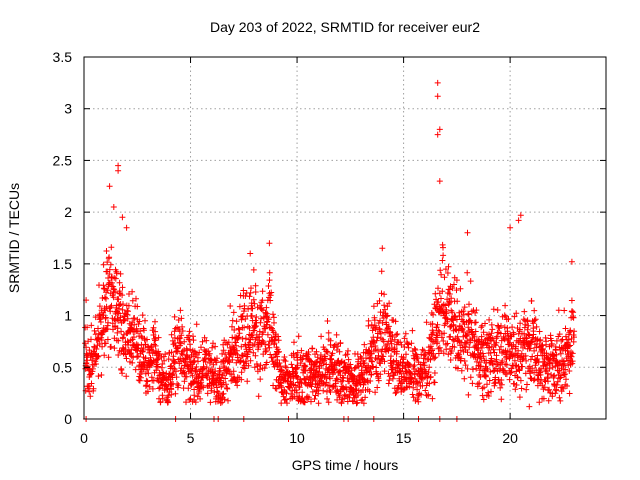 Image resolution: width=640 pixels, height=480 pixels. Describe the element at coordinates (191, 438) in the screenshot. I see `x-tick-label: 5` at that location.